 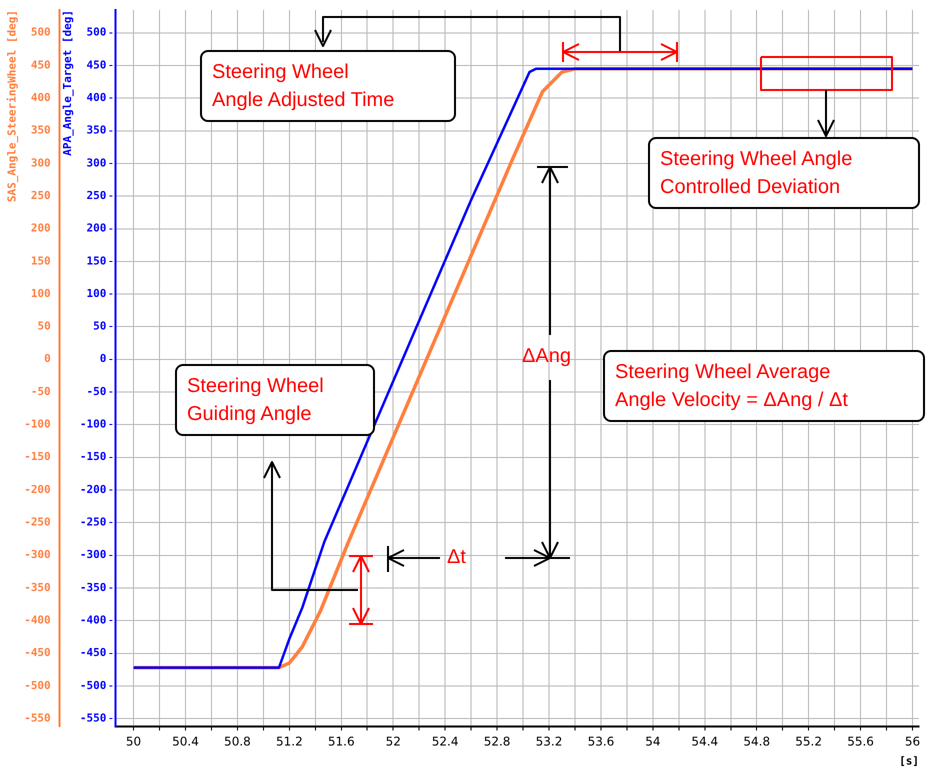 What do you see at coordinates (756, 741) in the screenshot?
I see `x-tick-label: 54.8` at bounding box center [756, 741].